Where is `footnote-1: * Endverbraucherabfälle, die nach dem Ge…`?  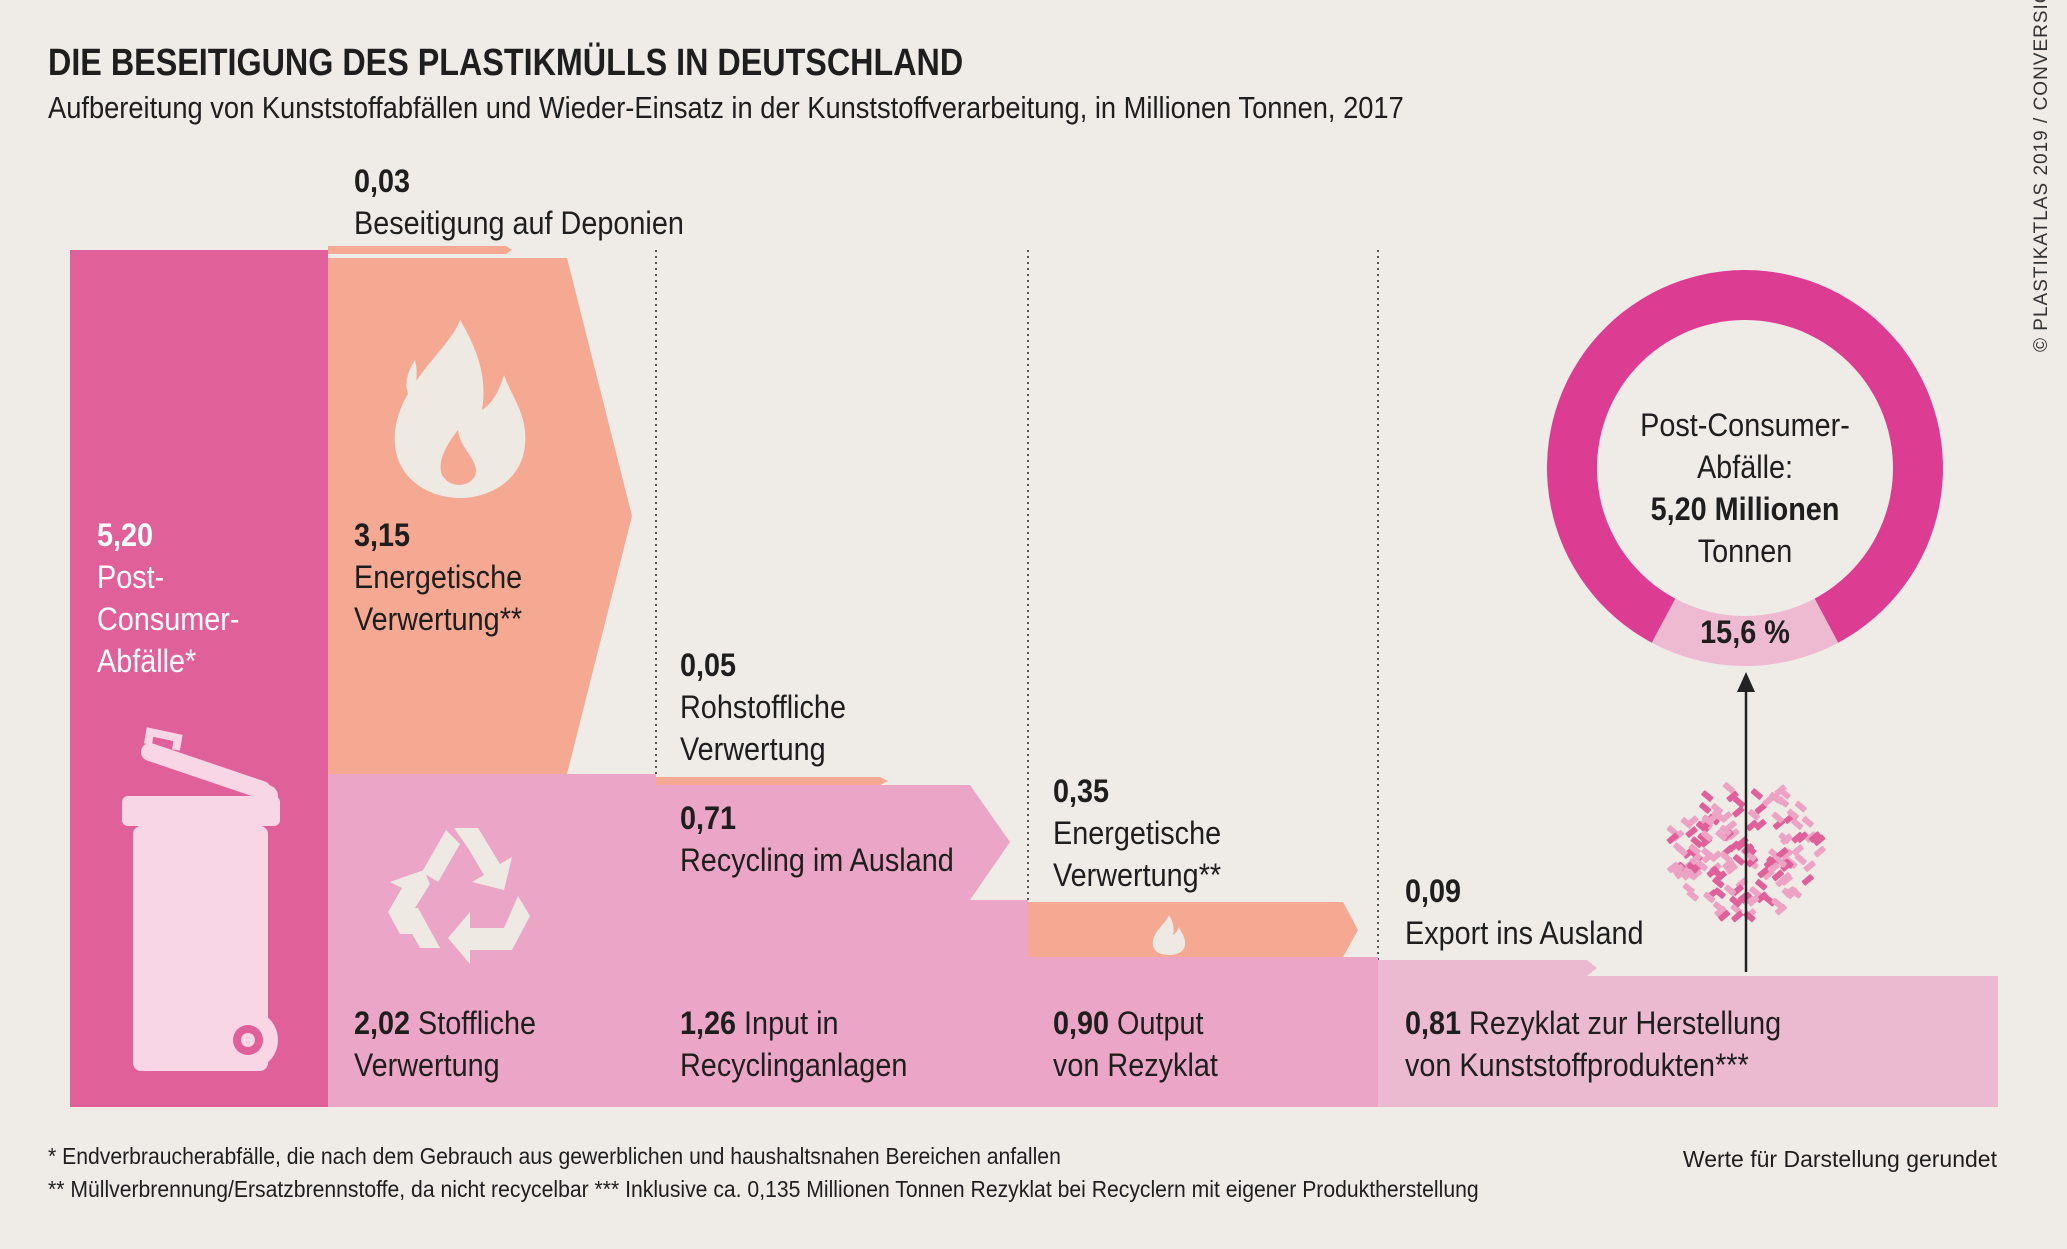
footnote-1: * Endverbraucherabfälle, die nach dem Ge… is located at coordinates (554, 1156).